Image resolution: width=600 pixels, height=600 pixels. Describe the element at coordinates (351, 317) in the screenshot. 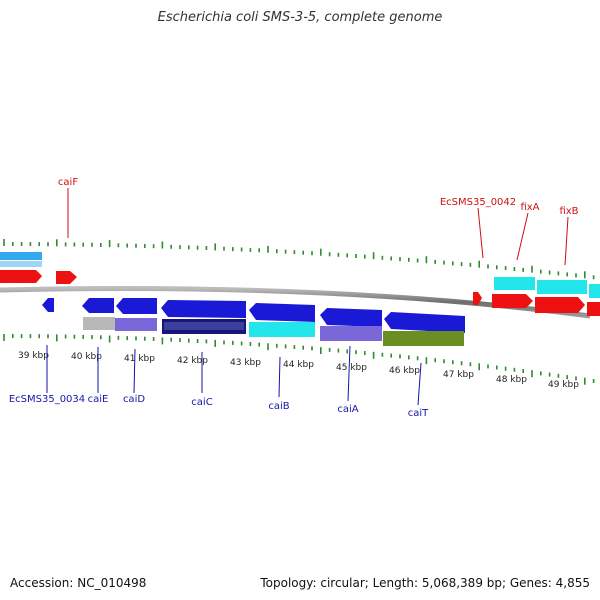

I see `gene-arrow-caia` at that location.